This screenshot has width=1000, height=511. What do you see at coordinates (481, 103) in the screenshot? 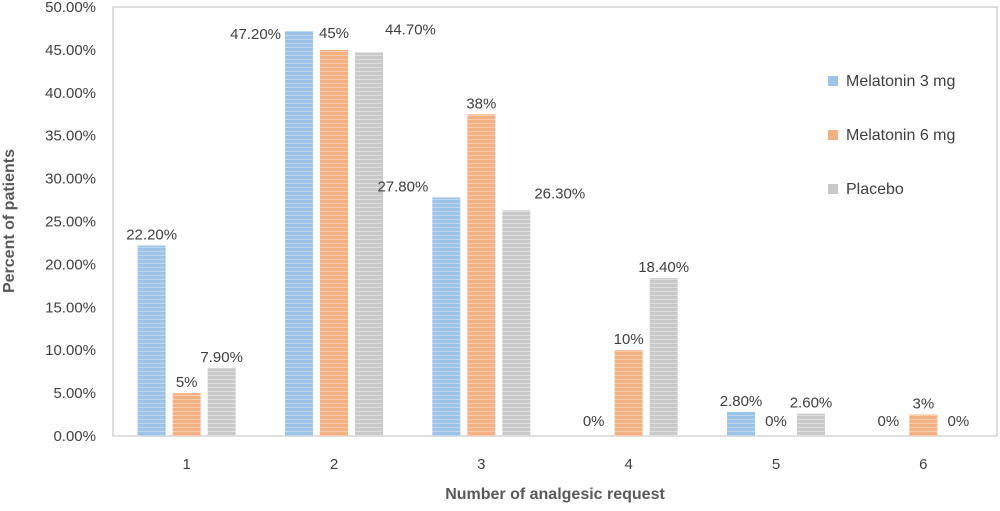
I see `data-label: 38%` at bounding box center [481, 103].